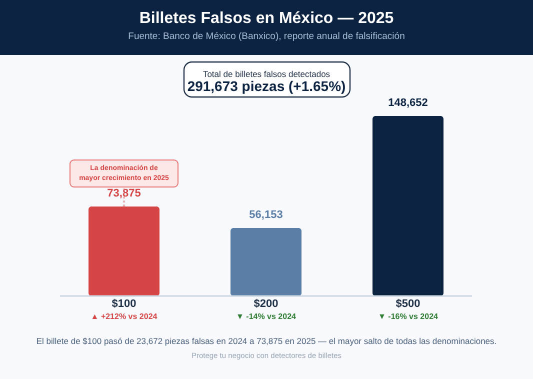 Image resolution: width=533 pixels, height=379 pixels. What do you see at coordinates (408, 316) in the screenshot?
I see `text: ▼ -16% vs 2024` at bounding box center [408, 316].